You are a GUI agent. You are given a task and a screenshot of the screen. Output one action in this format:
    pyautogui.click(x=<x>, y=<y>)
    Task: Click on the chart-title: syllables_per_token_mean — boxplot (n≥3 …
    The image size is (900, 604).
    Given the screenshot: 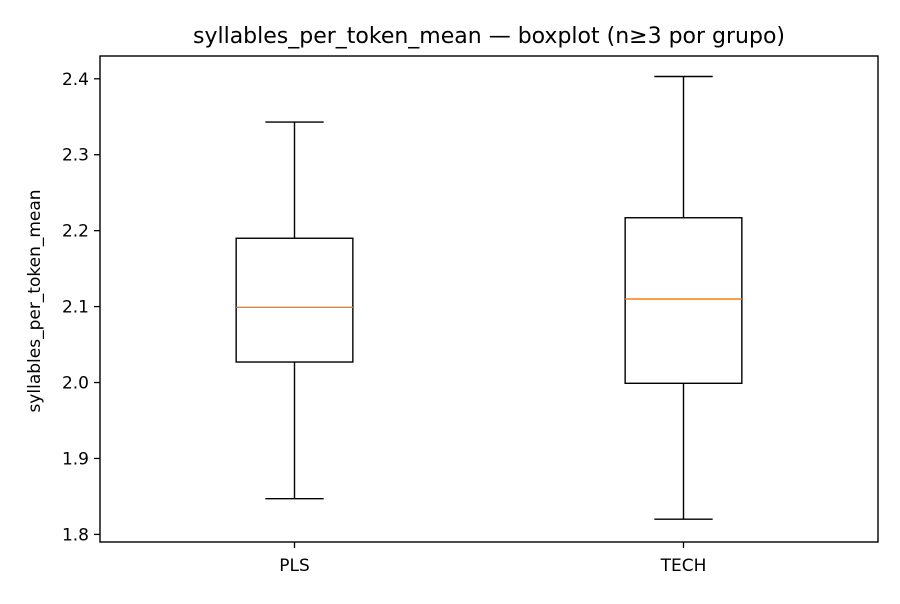 What is the action you would take?
    pyautogui.click(x=489, y=36)
    